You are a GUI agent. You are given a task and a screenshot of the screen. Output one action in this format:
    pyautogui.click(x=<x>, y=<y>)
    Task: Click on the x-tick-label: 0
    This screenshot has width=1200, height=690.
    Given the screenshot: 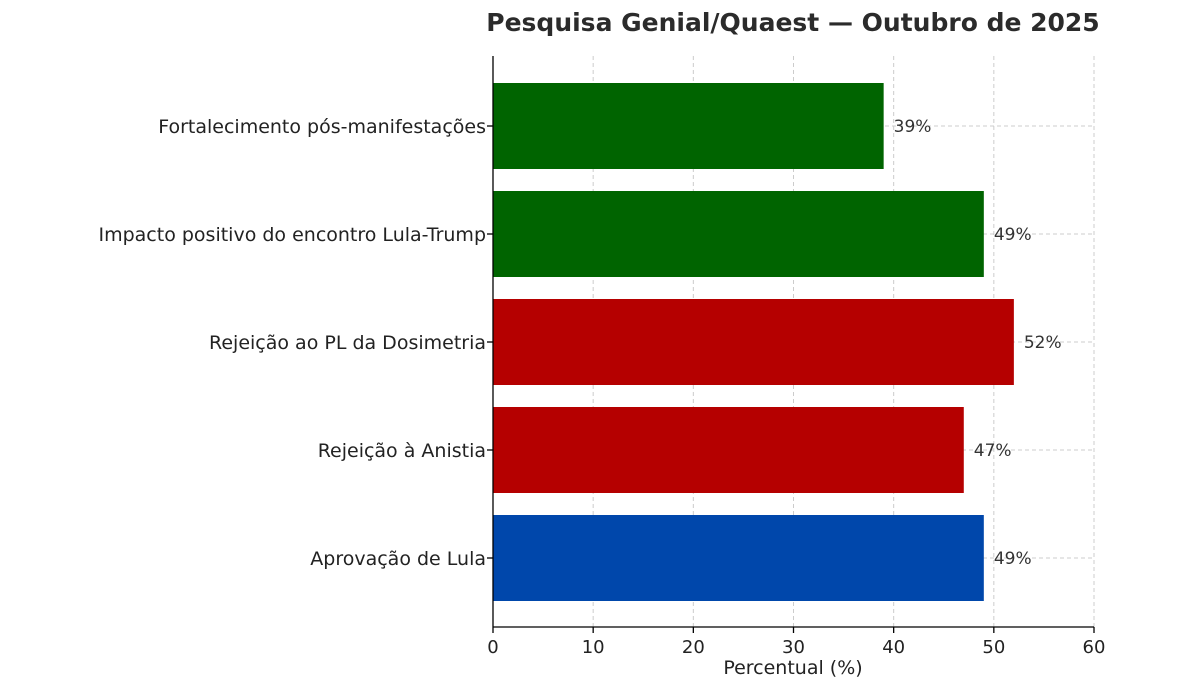 What is the action you would take?
    pyautogui.click(x=492, y=647)
    